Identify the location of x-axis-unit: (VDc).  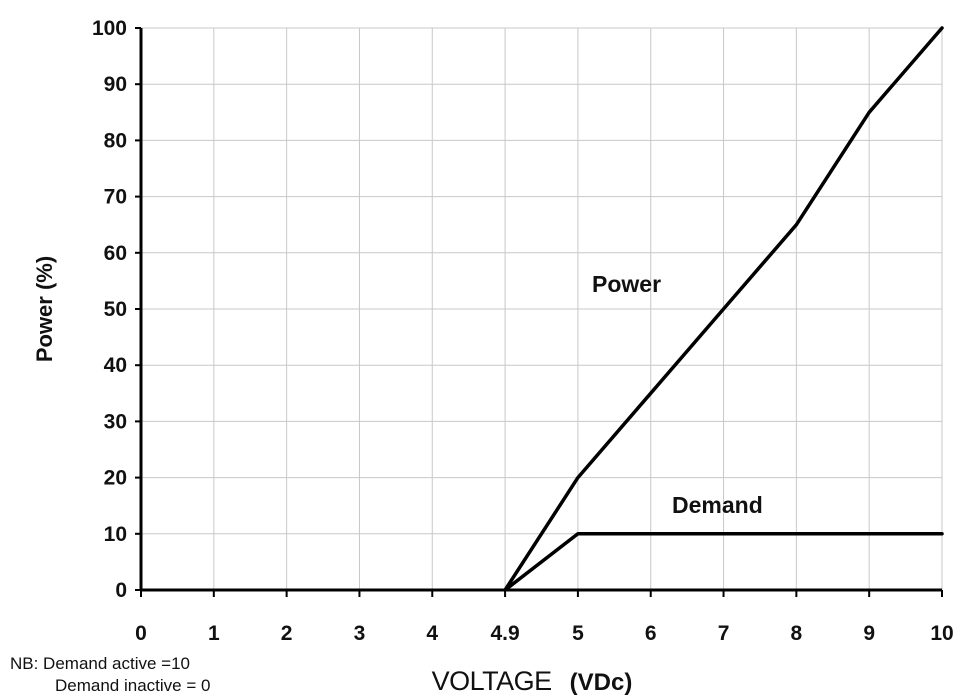
(601, 682).